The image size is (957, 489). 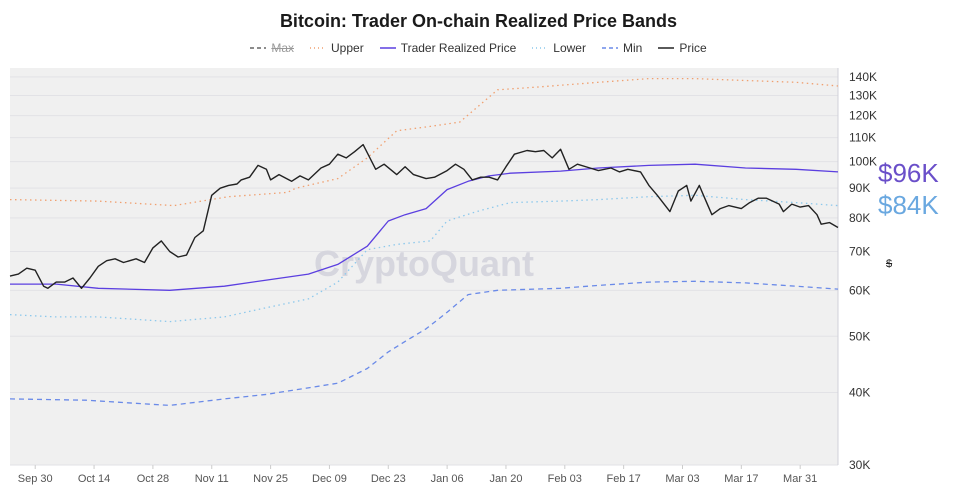 What do you see at coordinates (35, 479) in the screenshot?
I see `x-tick-label: Sep 30` at bounding box center [35, 479].